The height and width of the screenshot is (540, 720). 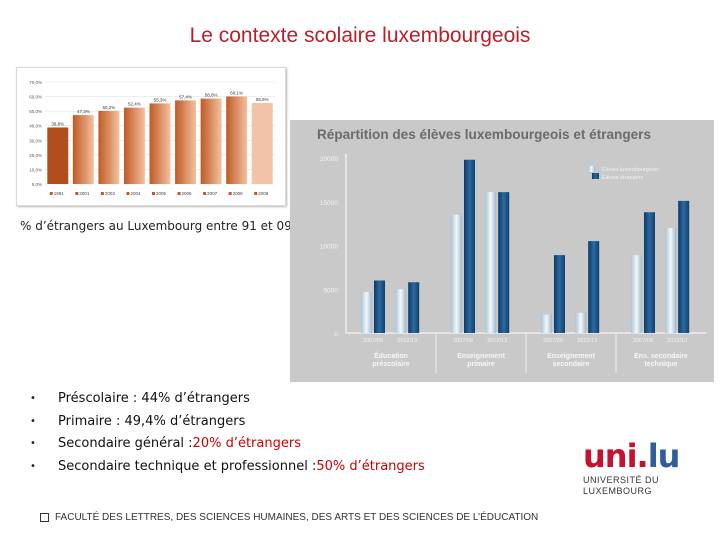 What do you see at coordinates (664, 456) in the screenshot?
I see `logo-mark-lu: lu` at bounding box center [664, 456].